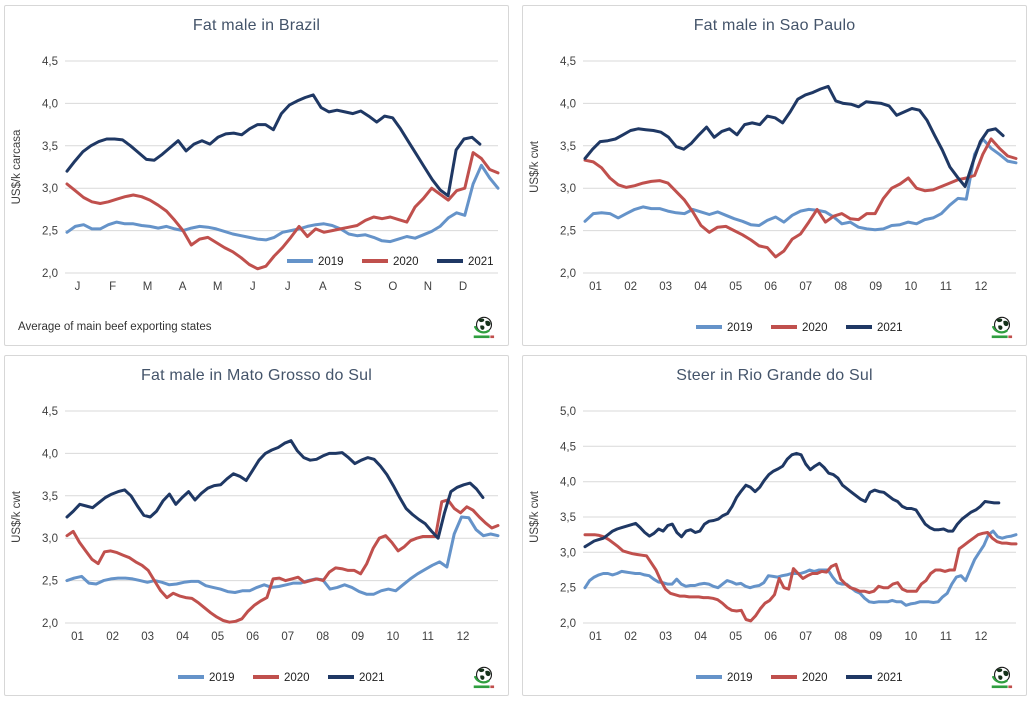 This screenshot has width=1031, height=701. I want to click on x-tick-label: F, so click(112, 287).